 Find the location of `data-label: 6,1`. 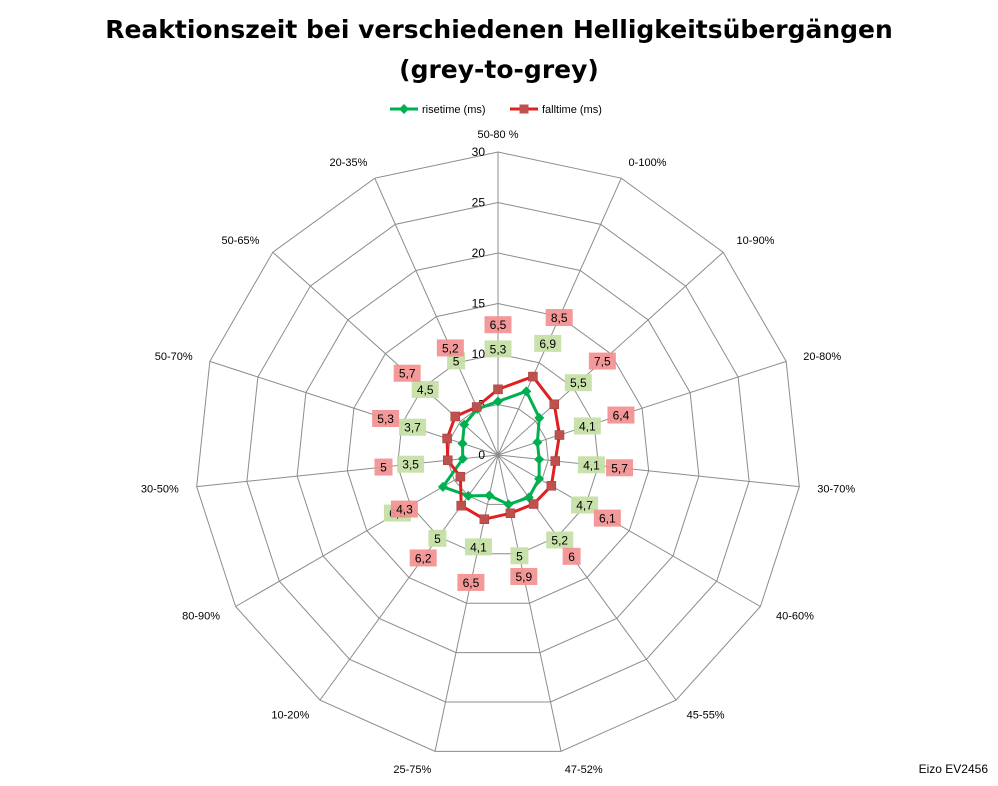

data-label: 6,1 is located at coordinates (607, 519).